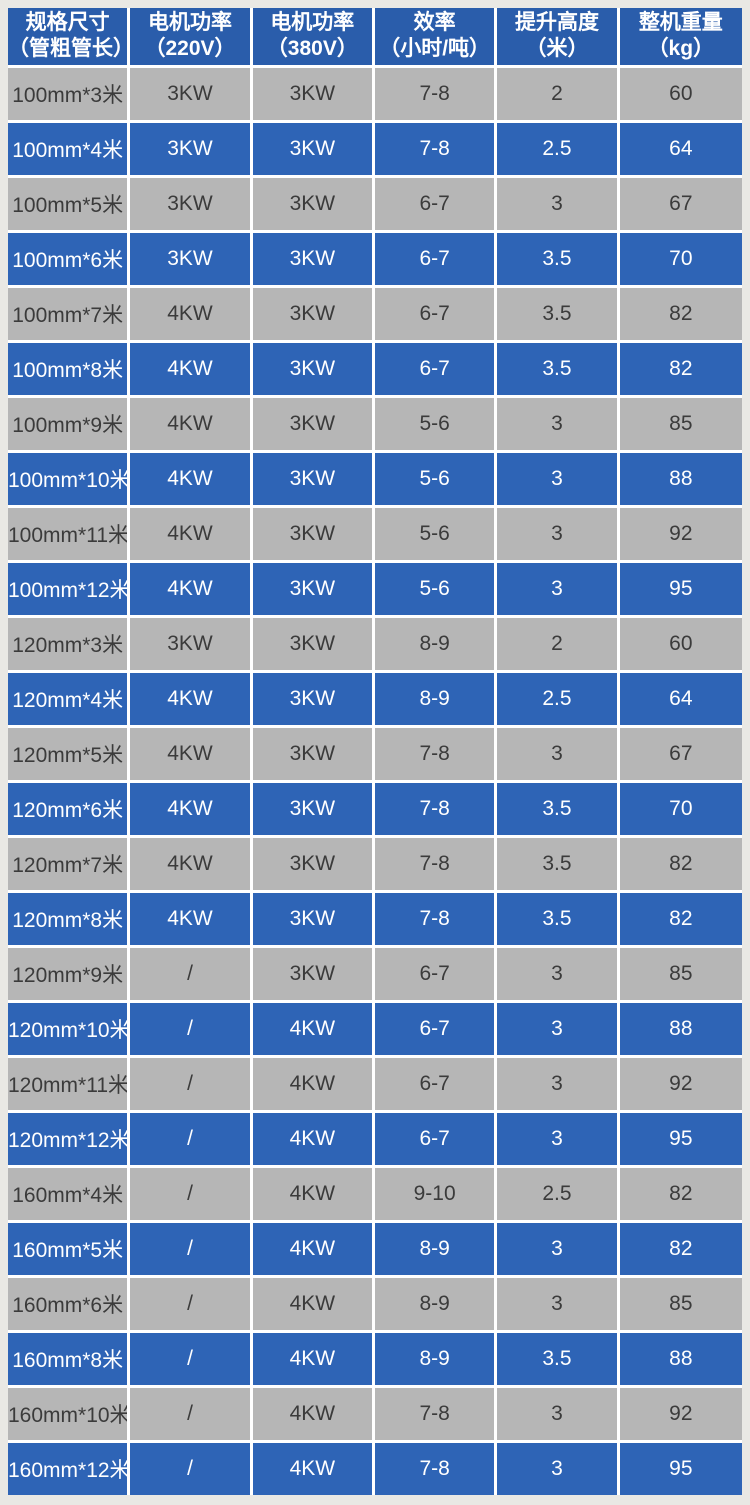 The height and width of the screenshot is (1505, 750). Describe the element at coordinates (69, 1030) in the screenshot. I see `spec-cell: 120mm*10米` at that location.